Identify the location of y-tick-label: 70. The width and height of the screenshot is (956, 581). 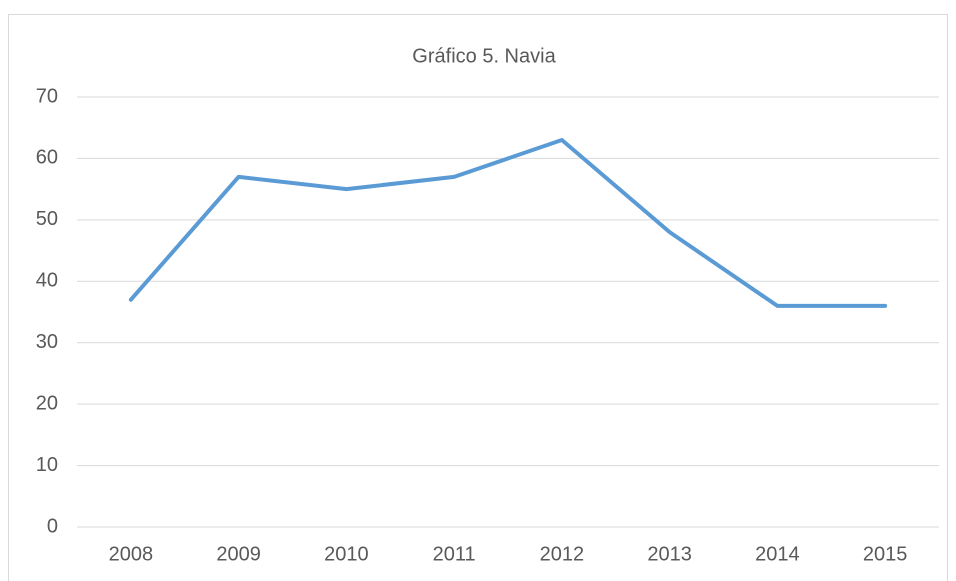
(47, 96).